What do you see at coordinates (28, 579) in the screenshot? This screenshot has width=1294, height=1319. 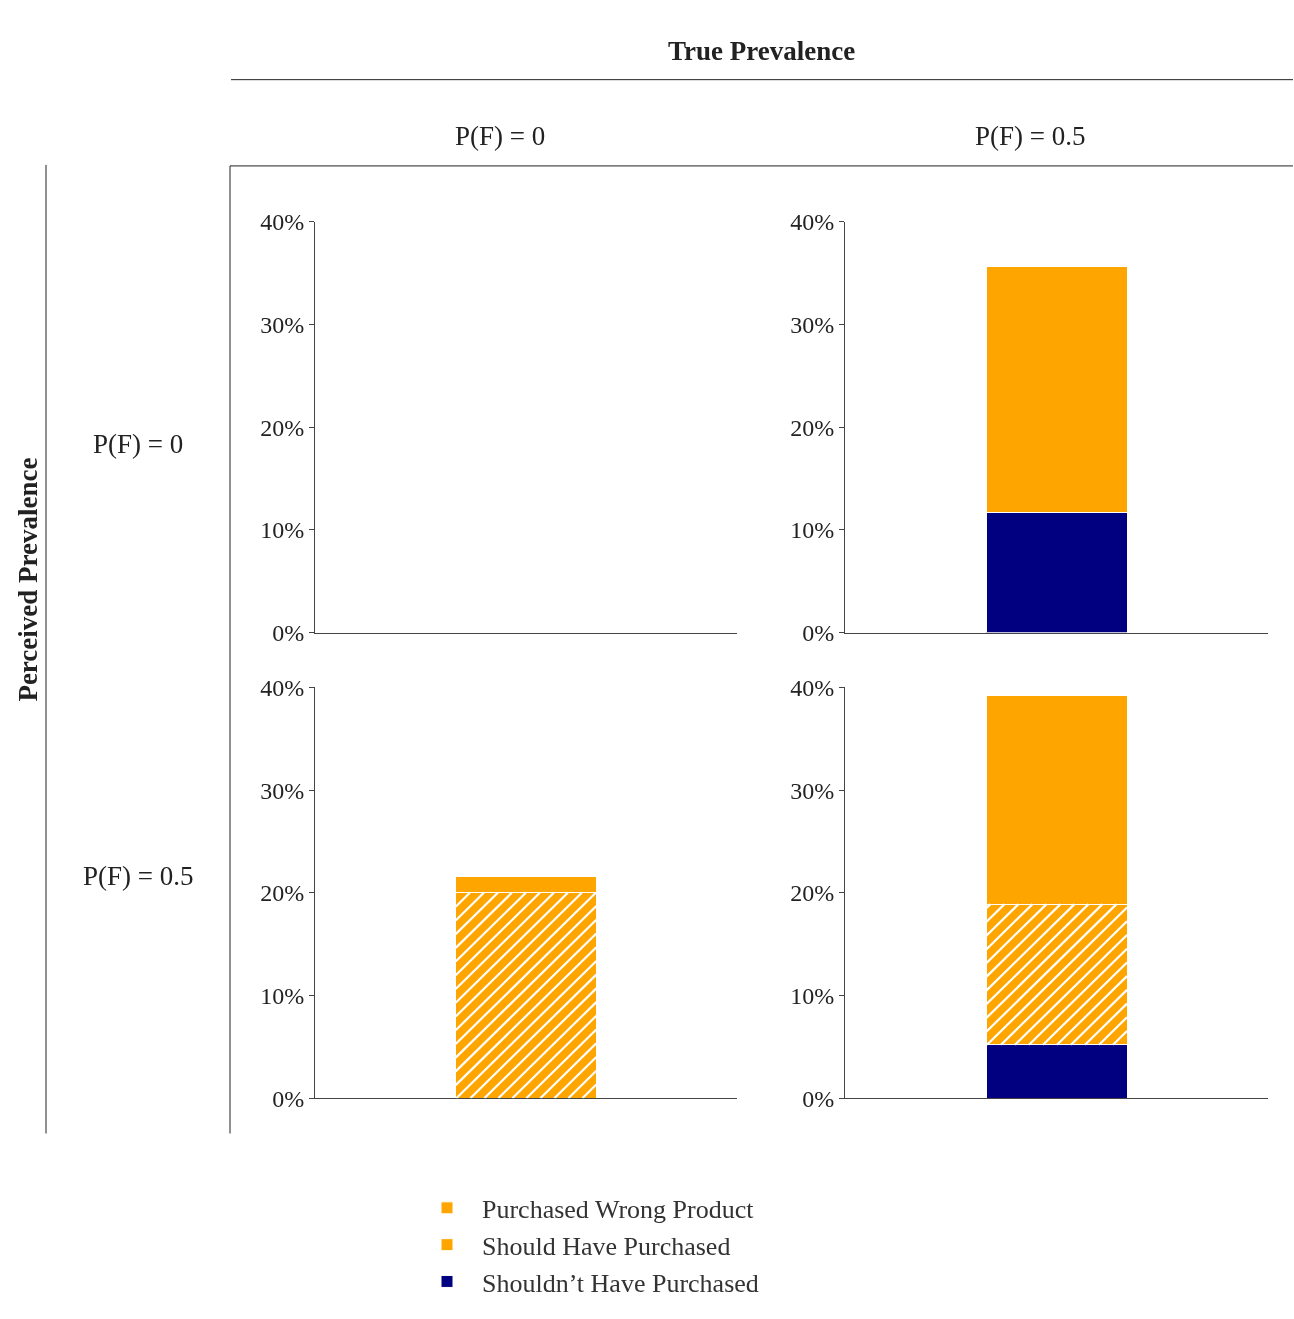 I see `text: Perceived Prevalence` at bounding box center [28, 579].